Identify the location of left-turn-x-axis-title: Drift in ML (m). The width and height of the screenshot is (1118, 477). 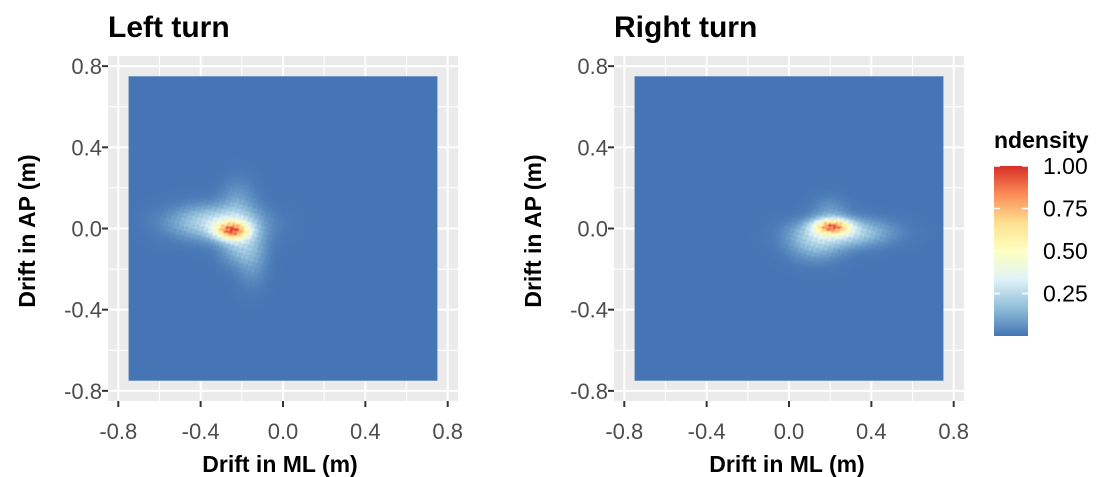
(279, 464).